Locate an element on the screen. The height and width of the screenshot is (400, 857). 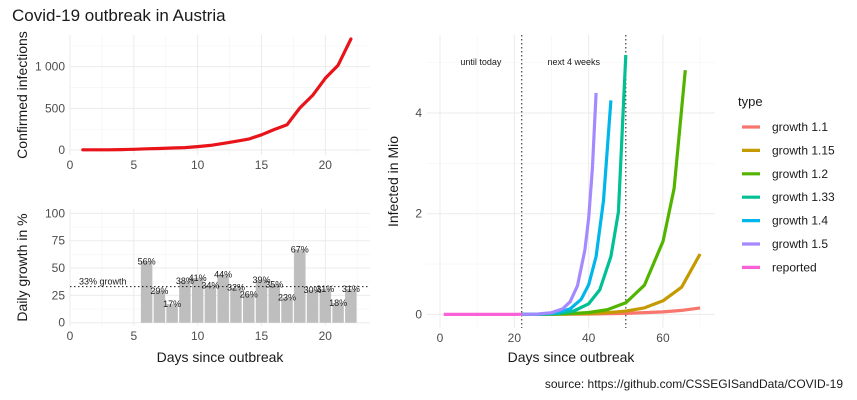
growth-bar-label: 56% is located at coordinates (147, 261).